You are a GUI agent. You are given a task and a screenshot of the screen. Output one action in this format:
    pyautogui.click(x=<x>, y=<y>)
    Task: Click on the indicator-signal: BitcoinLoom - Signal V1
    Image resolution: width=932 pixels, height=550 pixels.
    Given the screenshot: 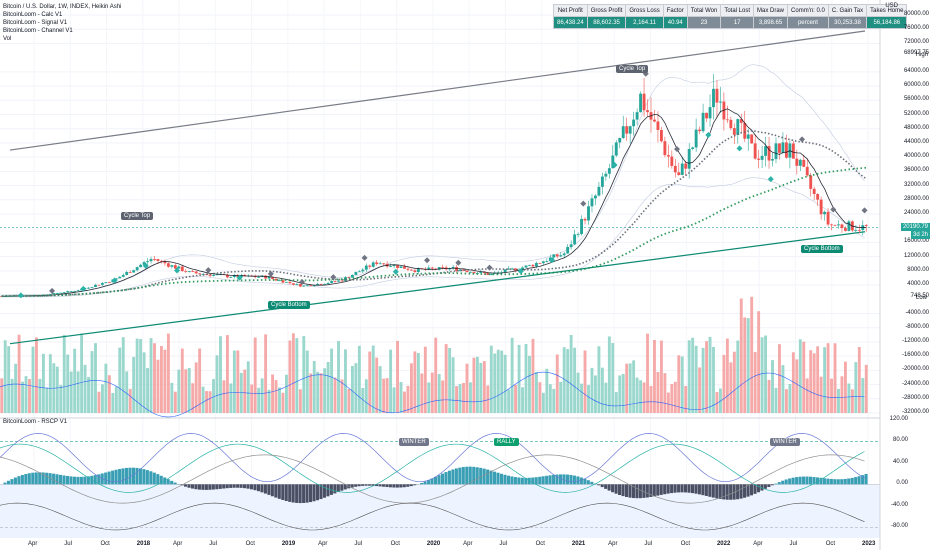 What is the action you would take?
    pyautogui.click(x=35, y=23)
    